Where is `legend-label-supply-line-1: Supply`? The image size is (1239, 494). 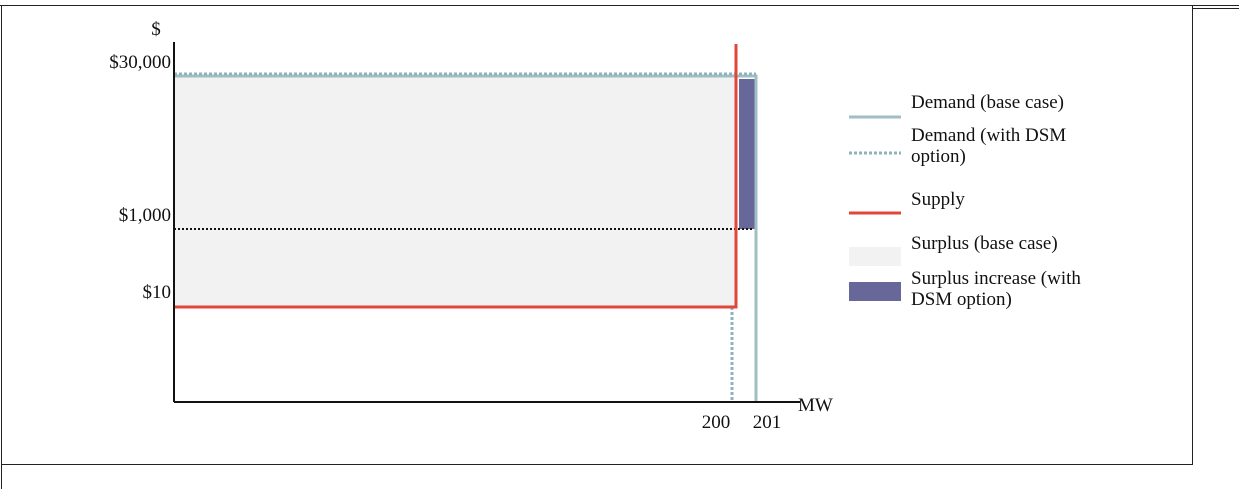 legend-label-supply-line-1: Supply is located at coordinates (938, 199).